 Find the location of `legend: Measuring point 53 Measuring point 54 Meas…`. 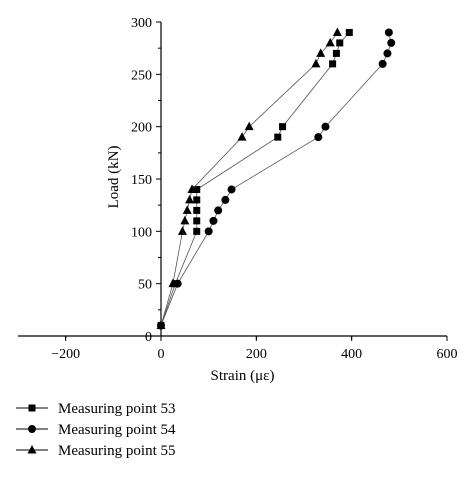

legend: Measuring point 53 Measuring point 54 Meas… is located at coordinates (96, 430).